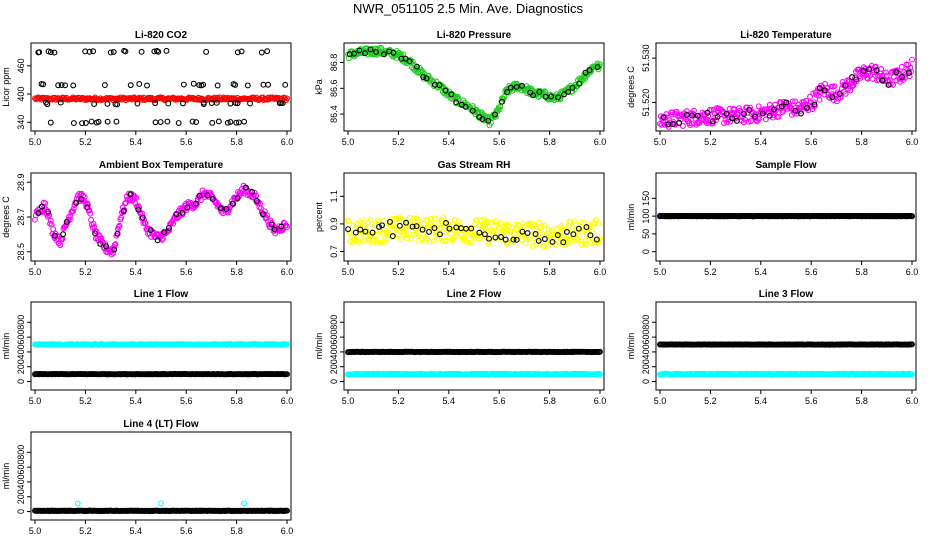  What do you see at coordinates (186, 401) in the screenshot?
I see `x-tick-label: 5.6` at bounding box center [186, 401].